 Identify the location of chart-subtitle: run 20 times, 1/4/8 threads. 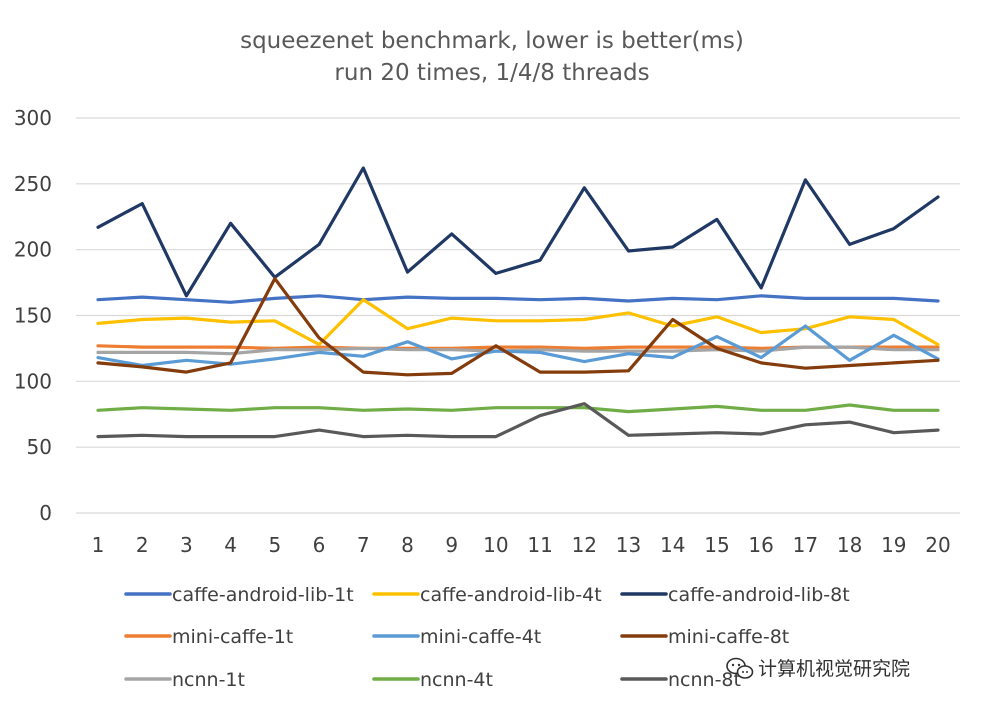
(491, 73).